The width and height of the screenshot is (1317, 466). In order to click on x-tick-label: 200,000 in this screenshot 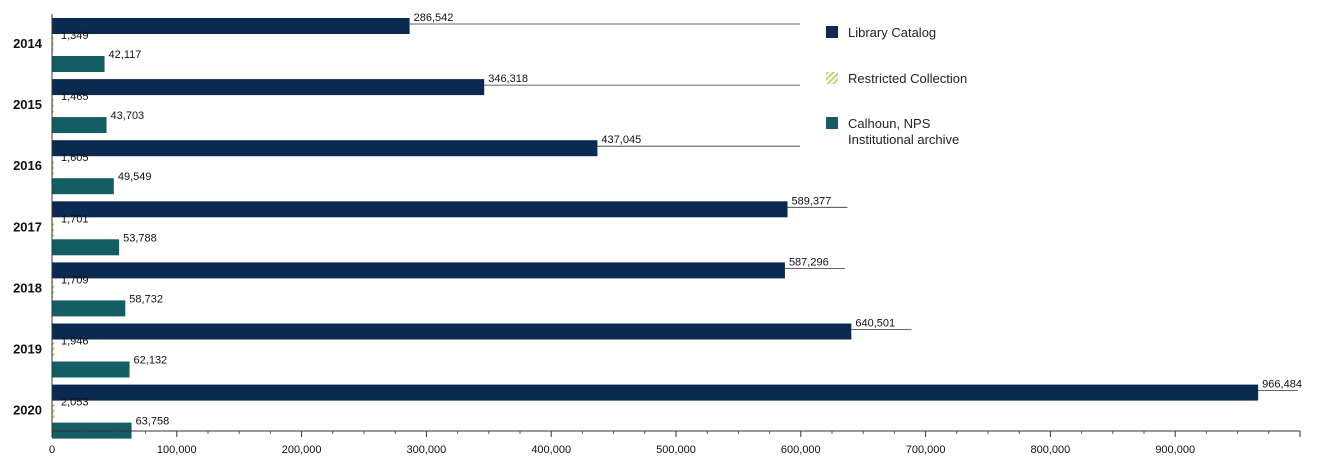, I will do `click(302, 450)`.